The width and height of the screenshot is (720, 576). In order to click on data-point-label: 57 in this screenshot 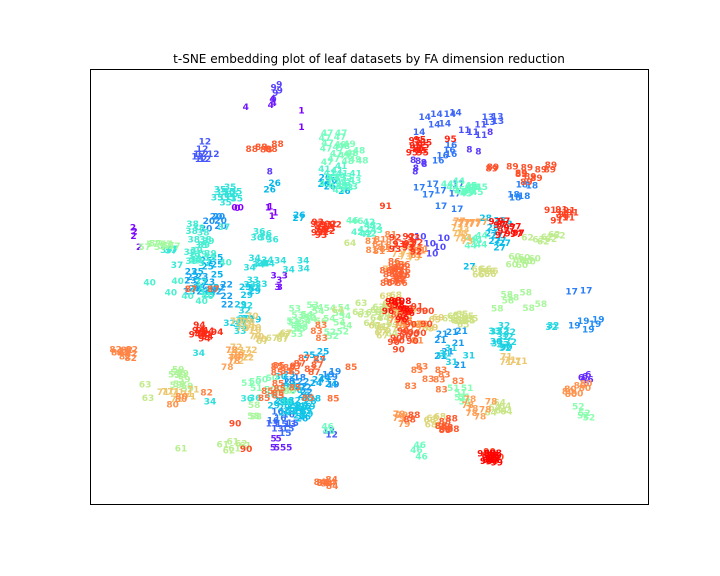, I will do `click(166, 245)`.